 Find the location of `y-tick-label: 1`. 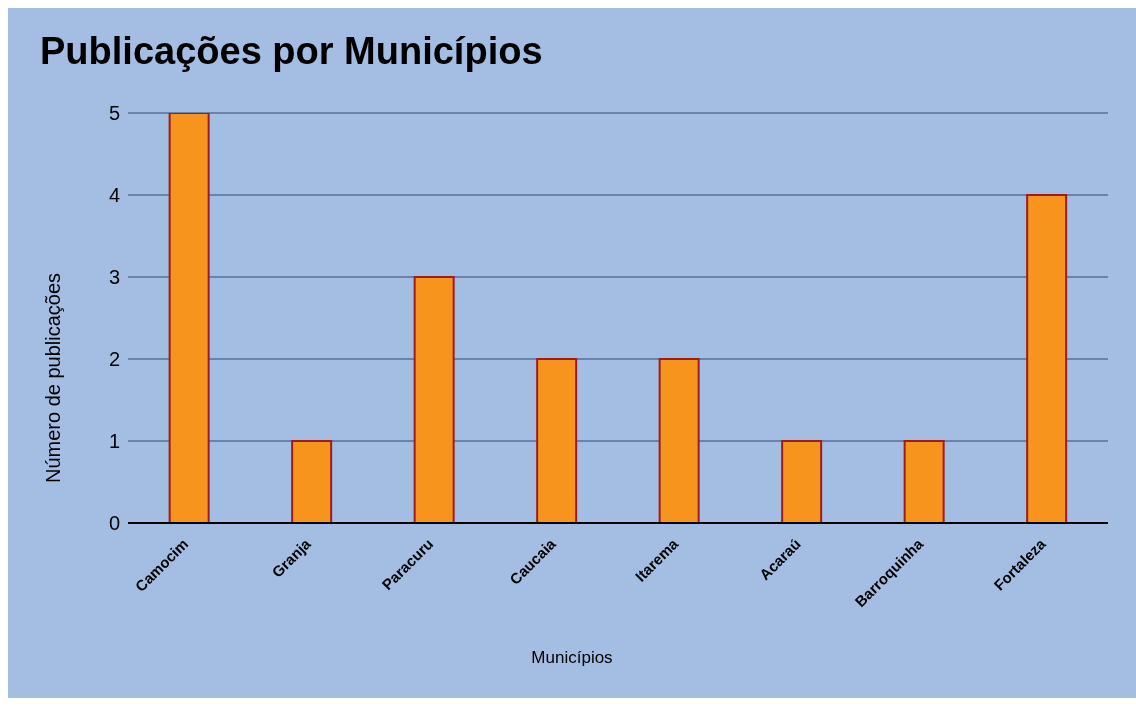

y-tick-label: 1 is located at coordinates (114, 441).